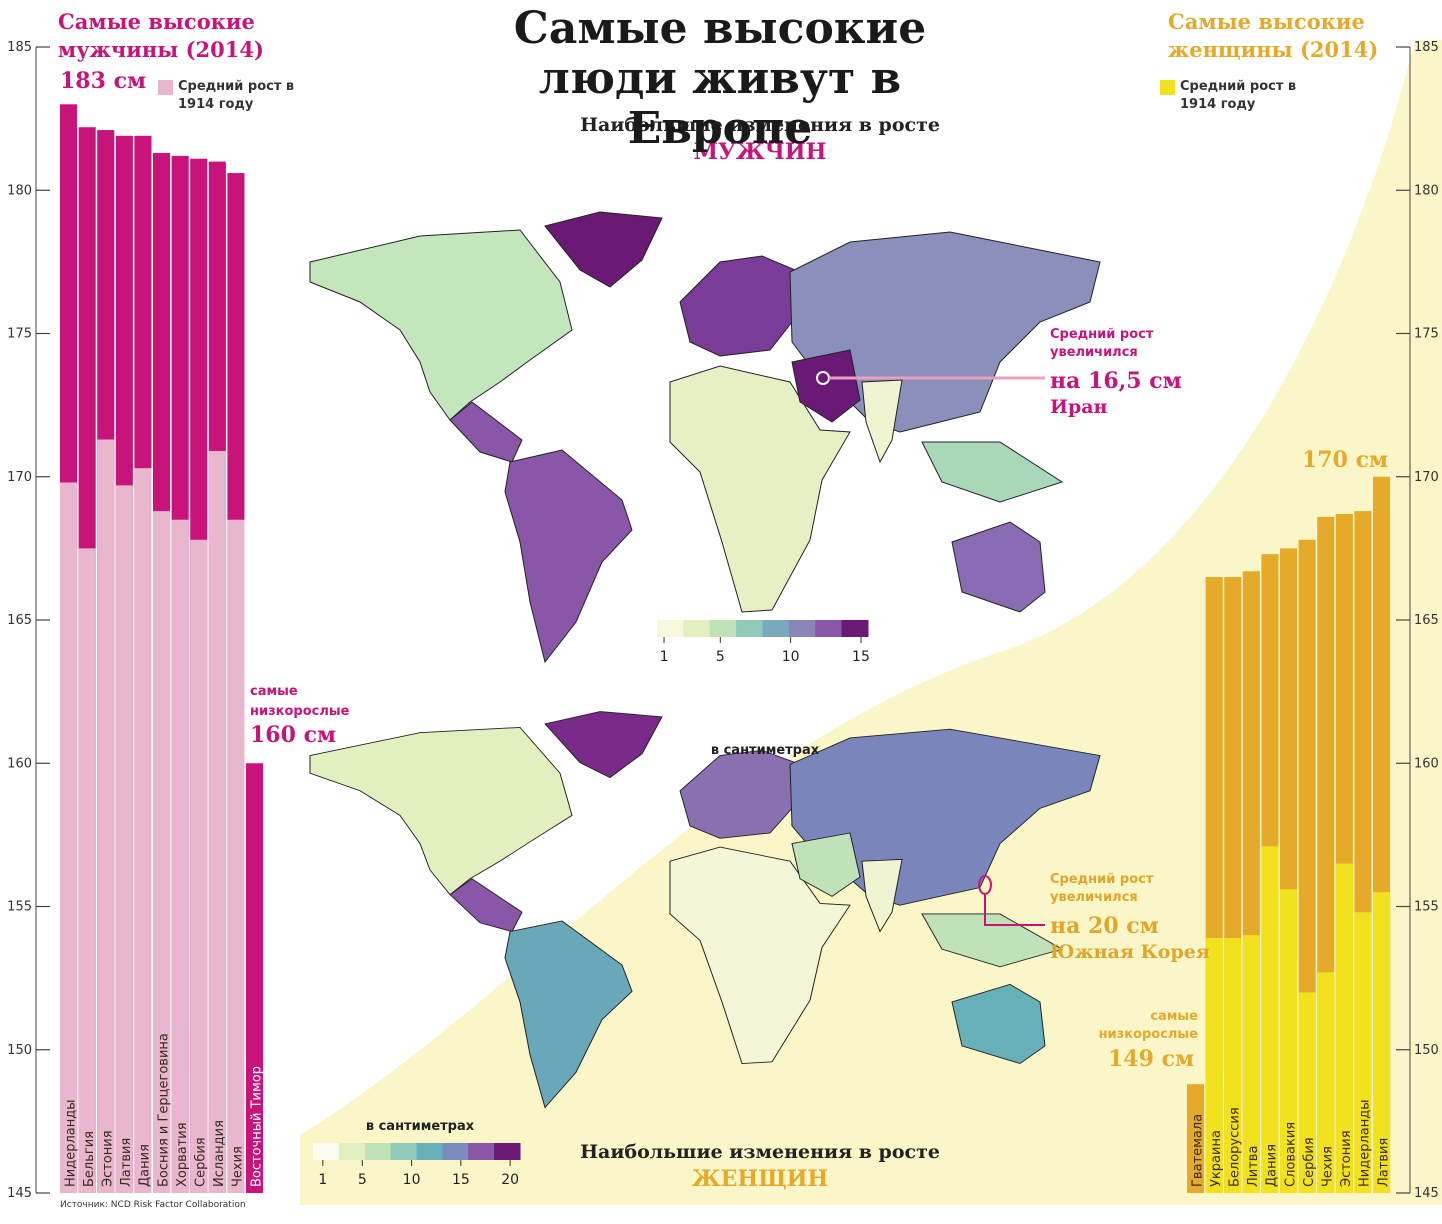 Image resolution: width=1442 pixels, height=1224 pixels. I want to click on callout-text: увеличился, so click(1094, 352).